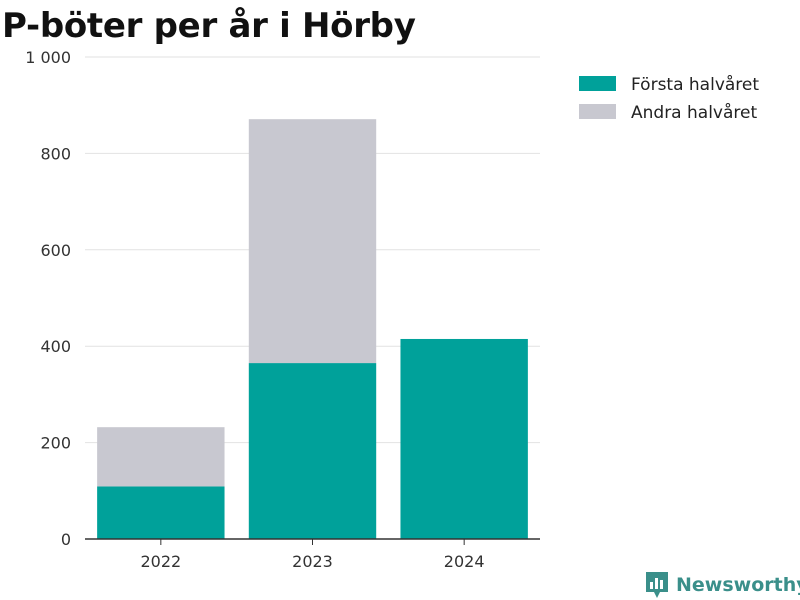 The width and height of the screenshot is (800, 600). Describe the element at coordinates (55, 153) in the screenshot. I see `y-tick-label: 800` at that location.